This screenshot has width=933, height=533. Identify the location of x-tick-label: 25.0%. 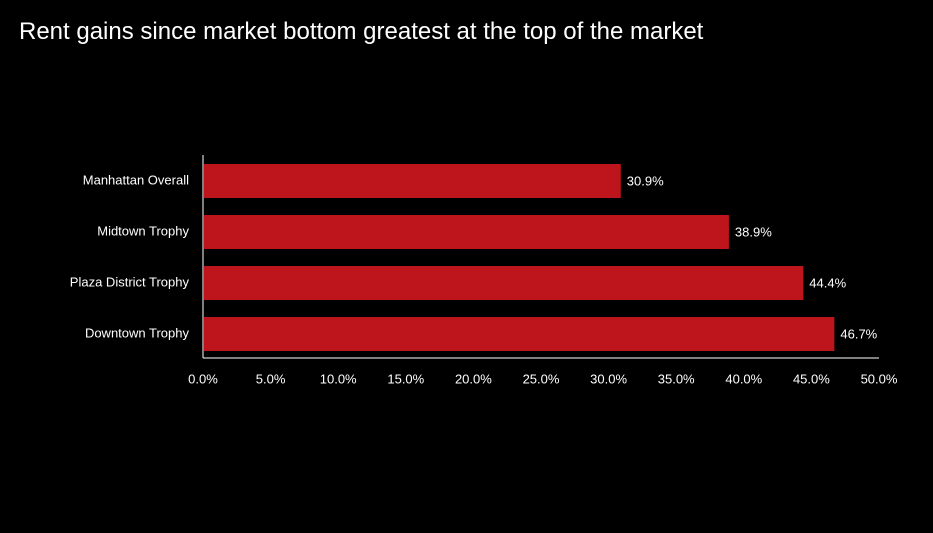
(541, 378).